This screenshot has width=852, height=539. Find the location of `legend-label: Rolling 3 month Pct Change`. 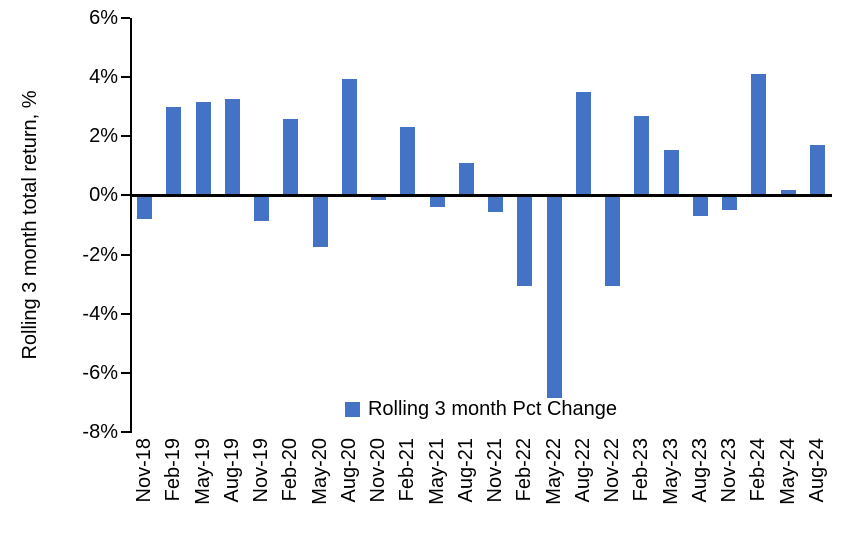

legend-label: Rolling 3 month Pct Change is located at coordinates (492, 409).